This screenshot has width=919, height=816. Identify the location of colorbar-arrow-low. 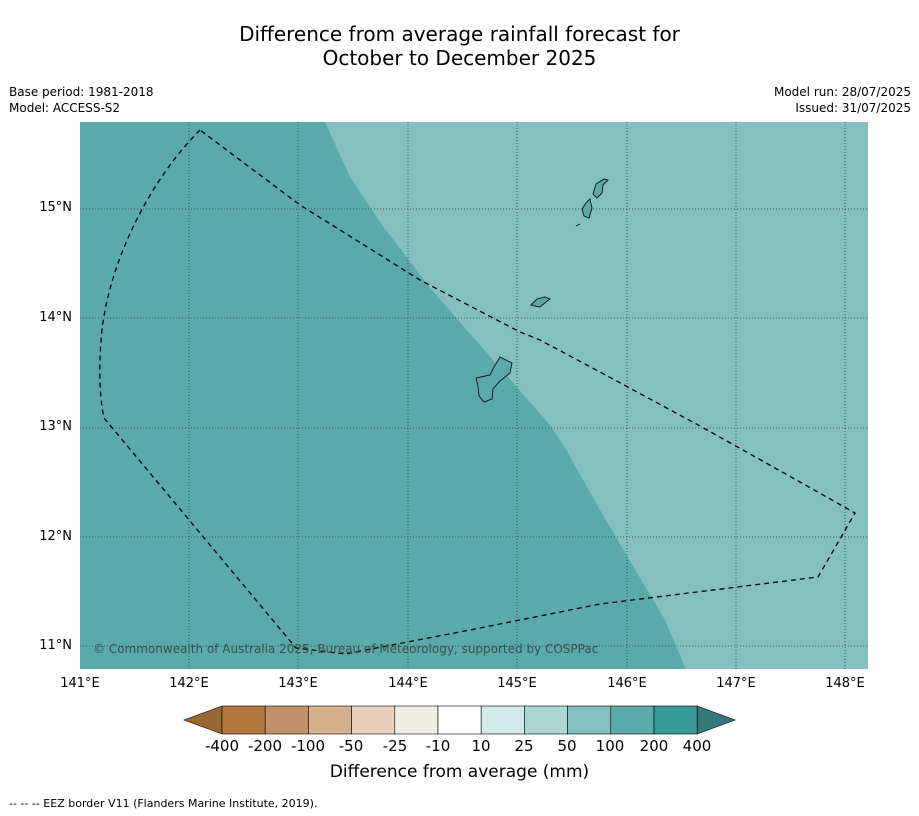
(203, 720).